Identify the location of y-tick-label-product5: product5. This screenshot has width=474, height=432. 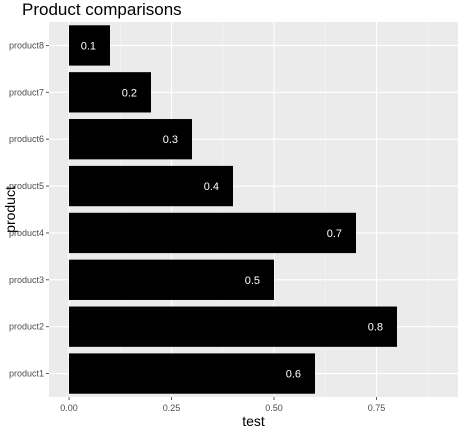
(26, 186).